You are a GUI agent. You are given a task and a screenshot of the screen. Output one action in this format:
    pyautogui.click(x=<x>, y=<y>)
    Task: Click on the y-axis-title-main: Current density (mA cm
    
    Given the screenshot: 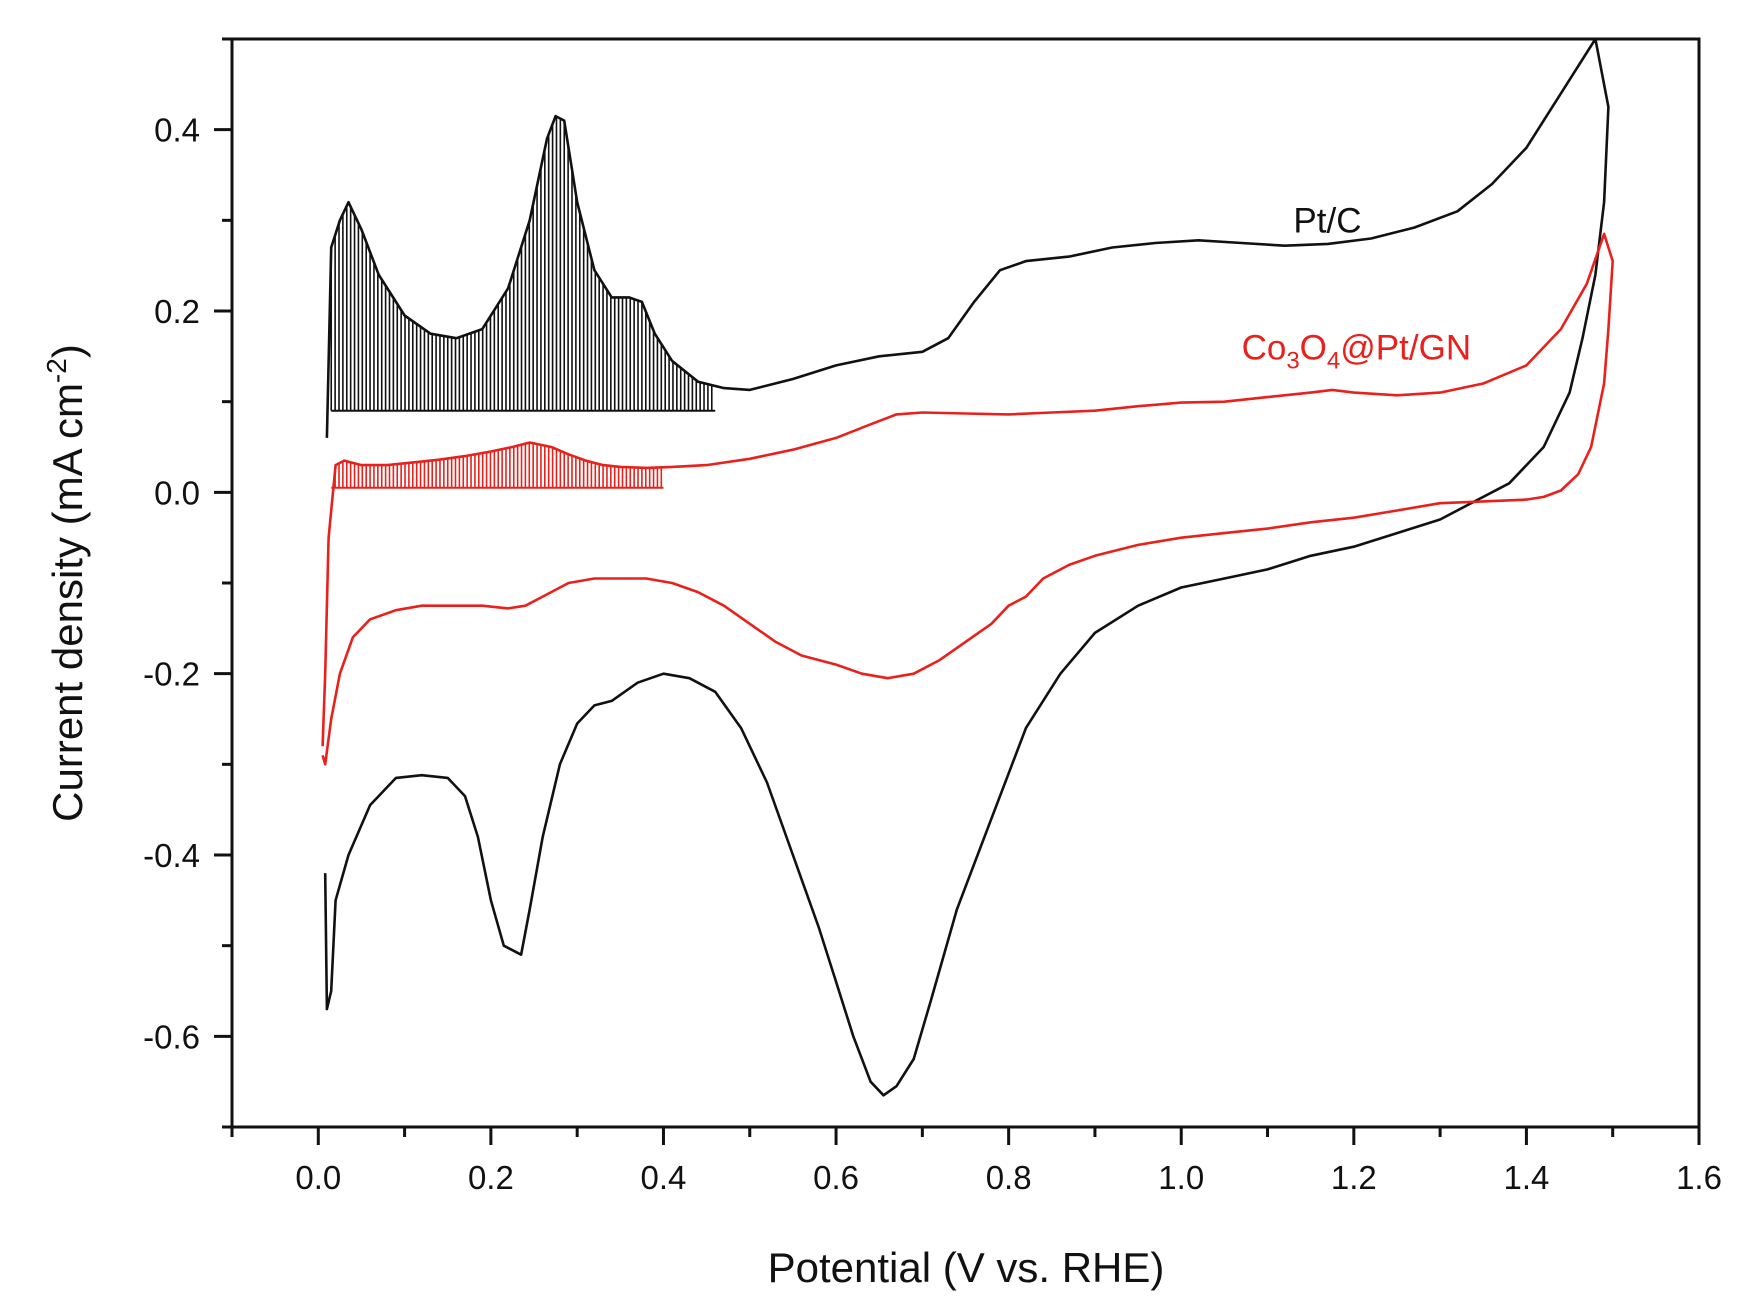 What is the action you would take?
    pyautogui.click(x=67, y=602)
    